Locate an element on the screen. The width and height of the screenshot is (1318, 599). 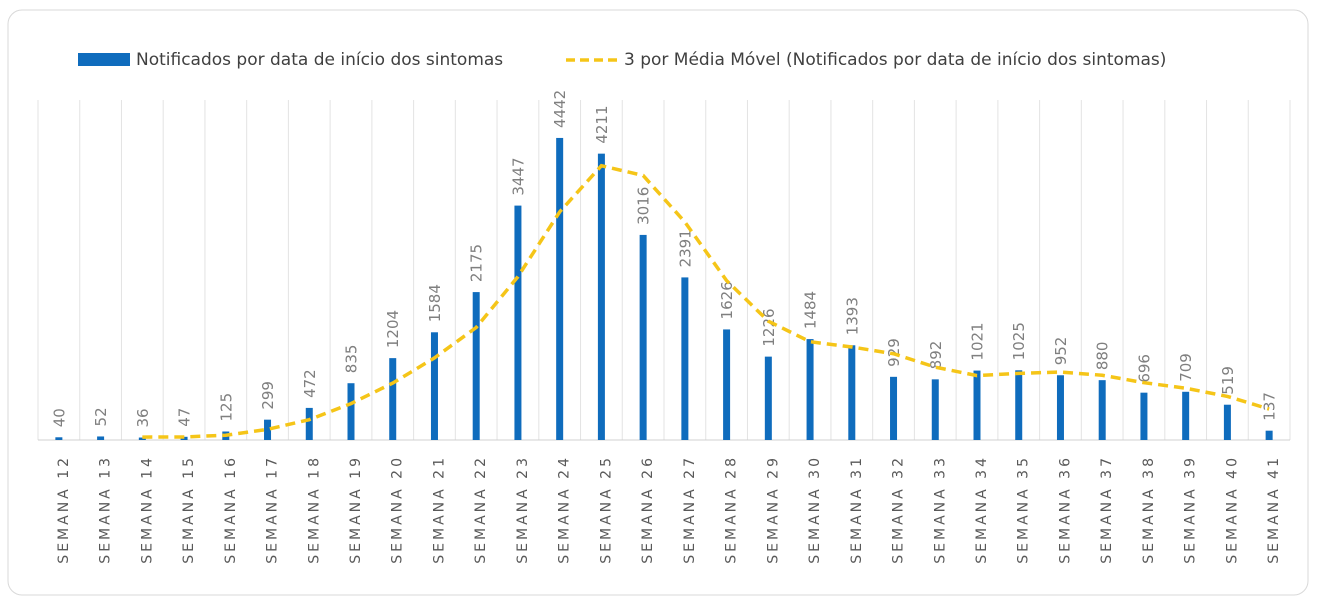
data-label: 299 is located at coordinates (268, 395).